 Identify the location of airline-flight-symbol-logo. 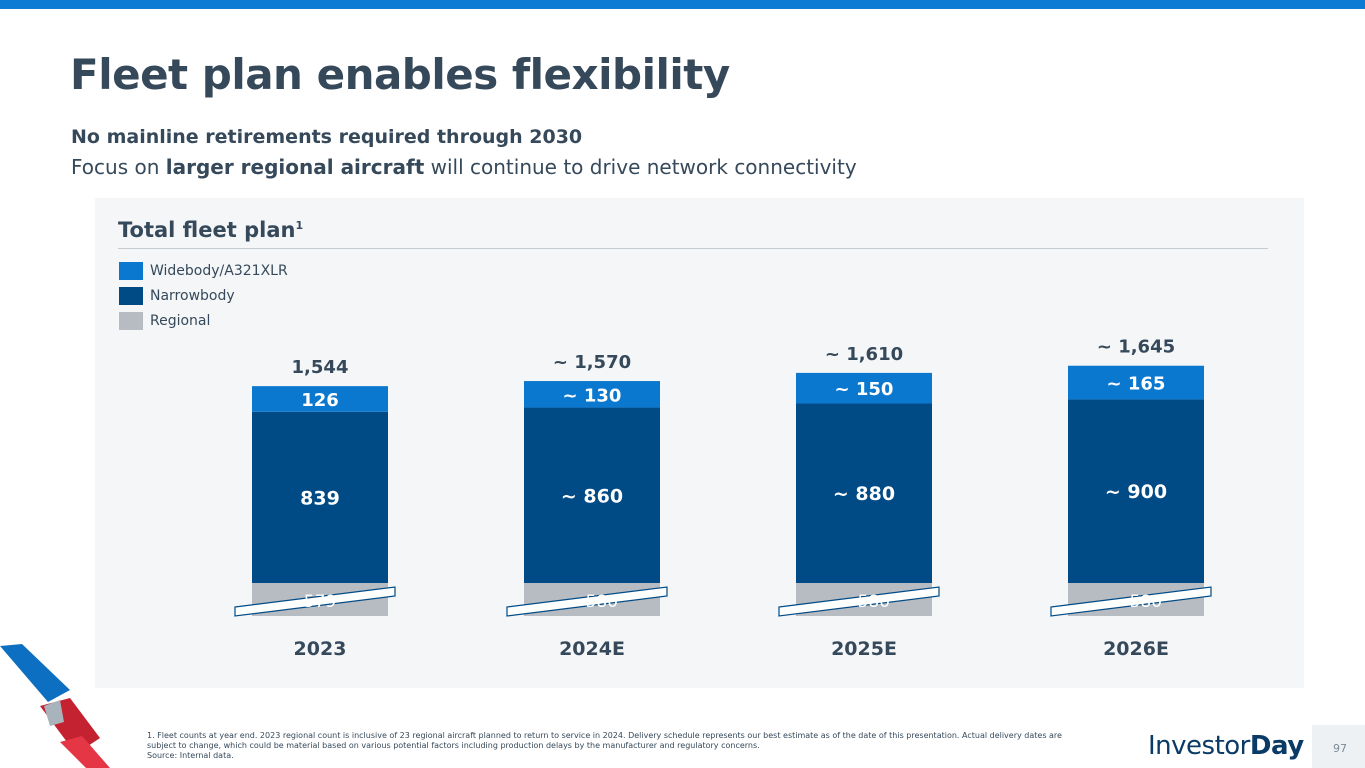
(55, 706).